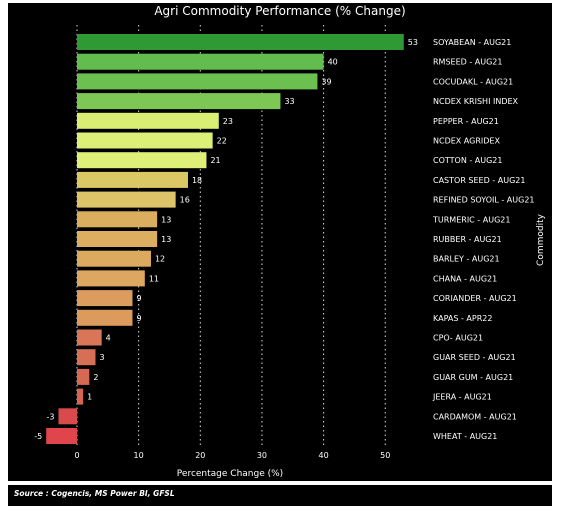 The image size is (562, 524). I want to click on category-label: COCUDAKL - AUG21, so click(473, 81).